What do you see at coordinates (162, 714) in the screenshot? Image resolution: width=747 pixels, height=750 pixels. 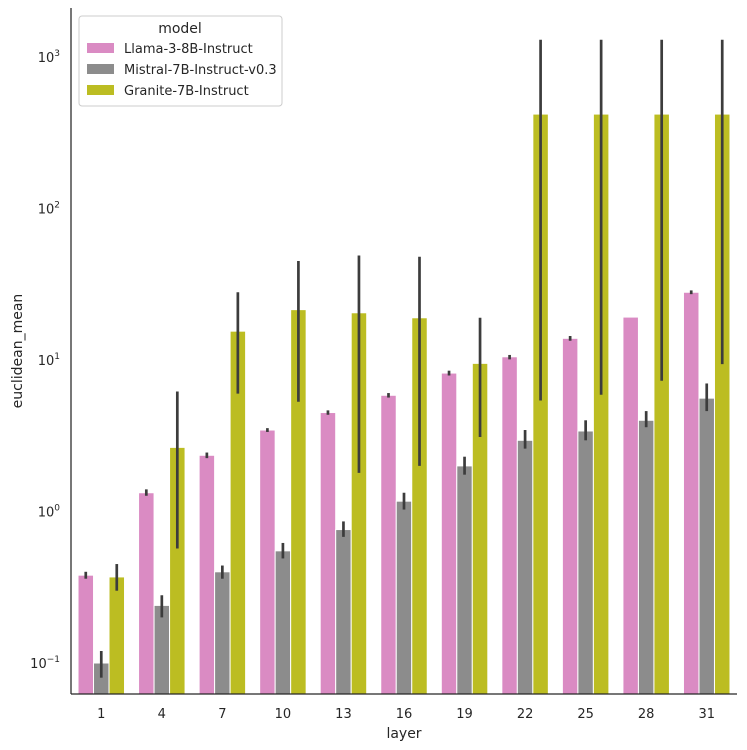 I see `x-tick-label: 4` at bounding box center [162, 714].